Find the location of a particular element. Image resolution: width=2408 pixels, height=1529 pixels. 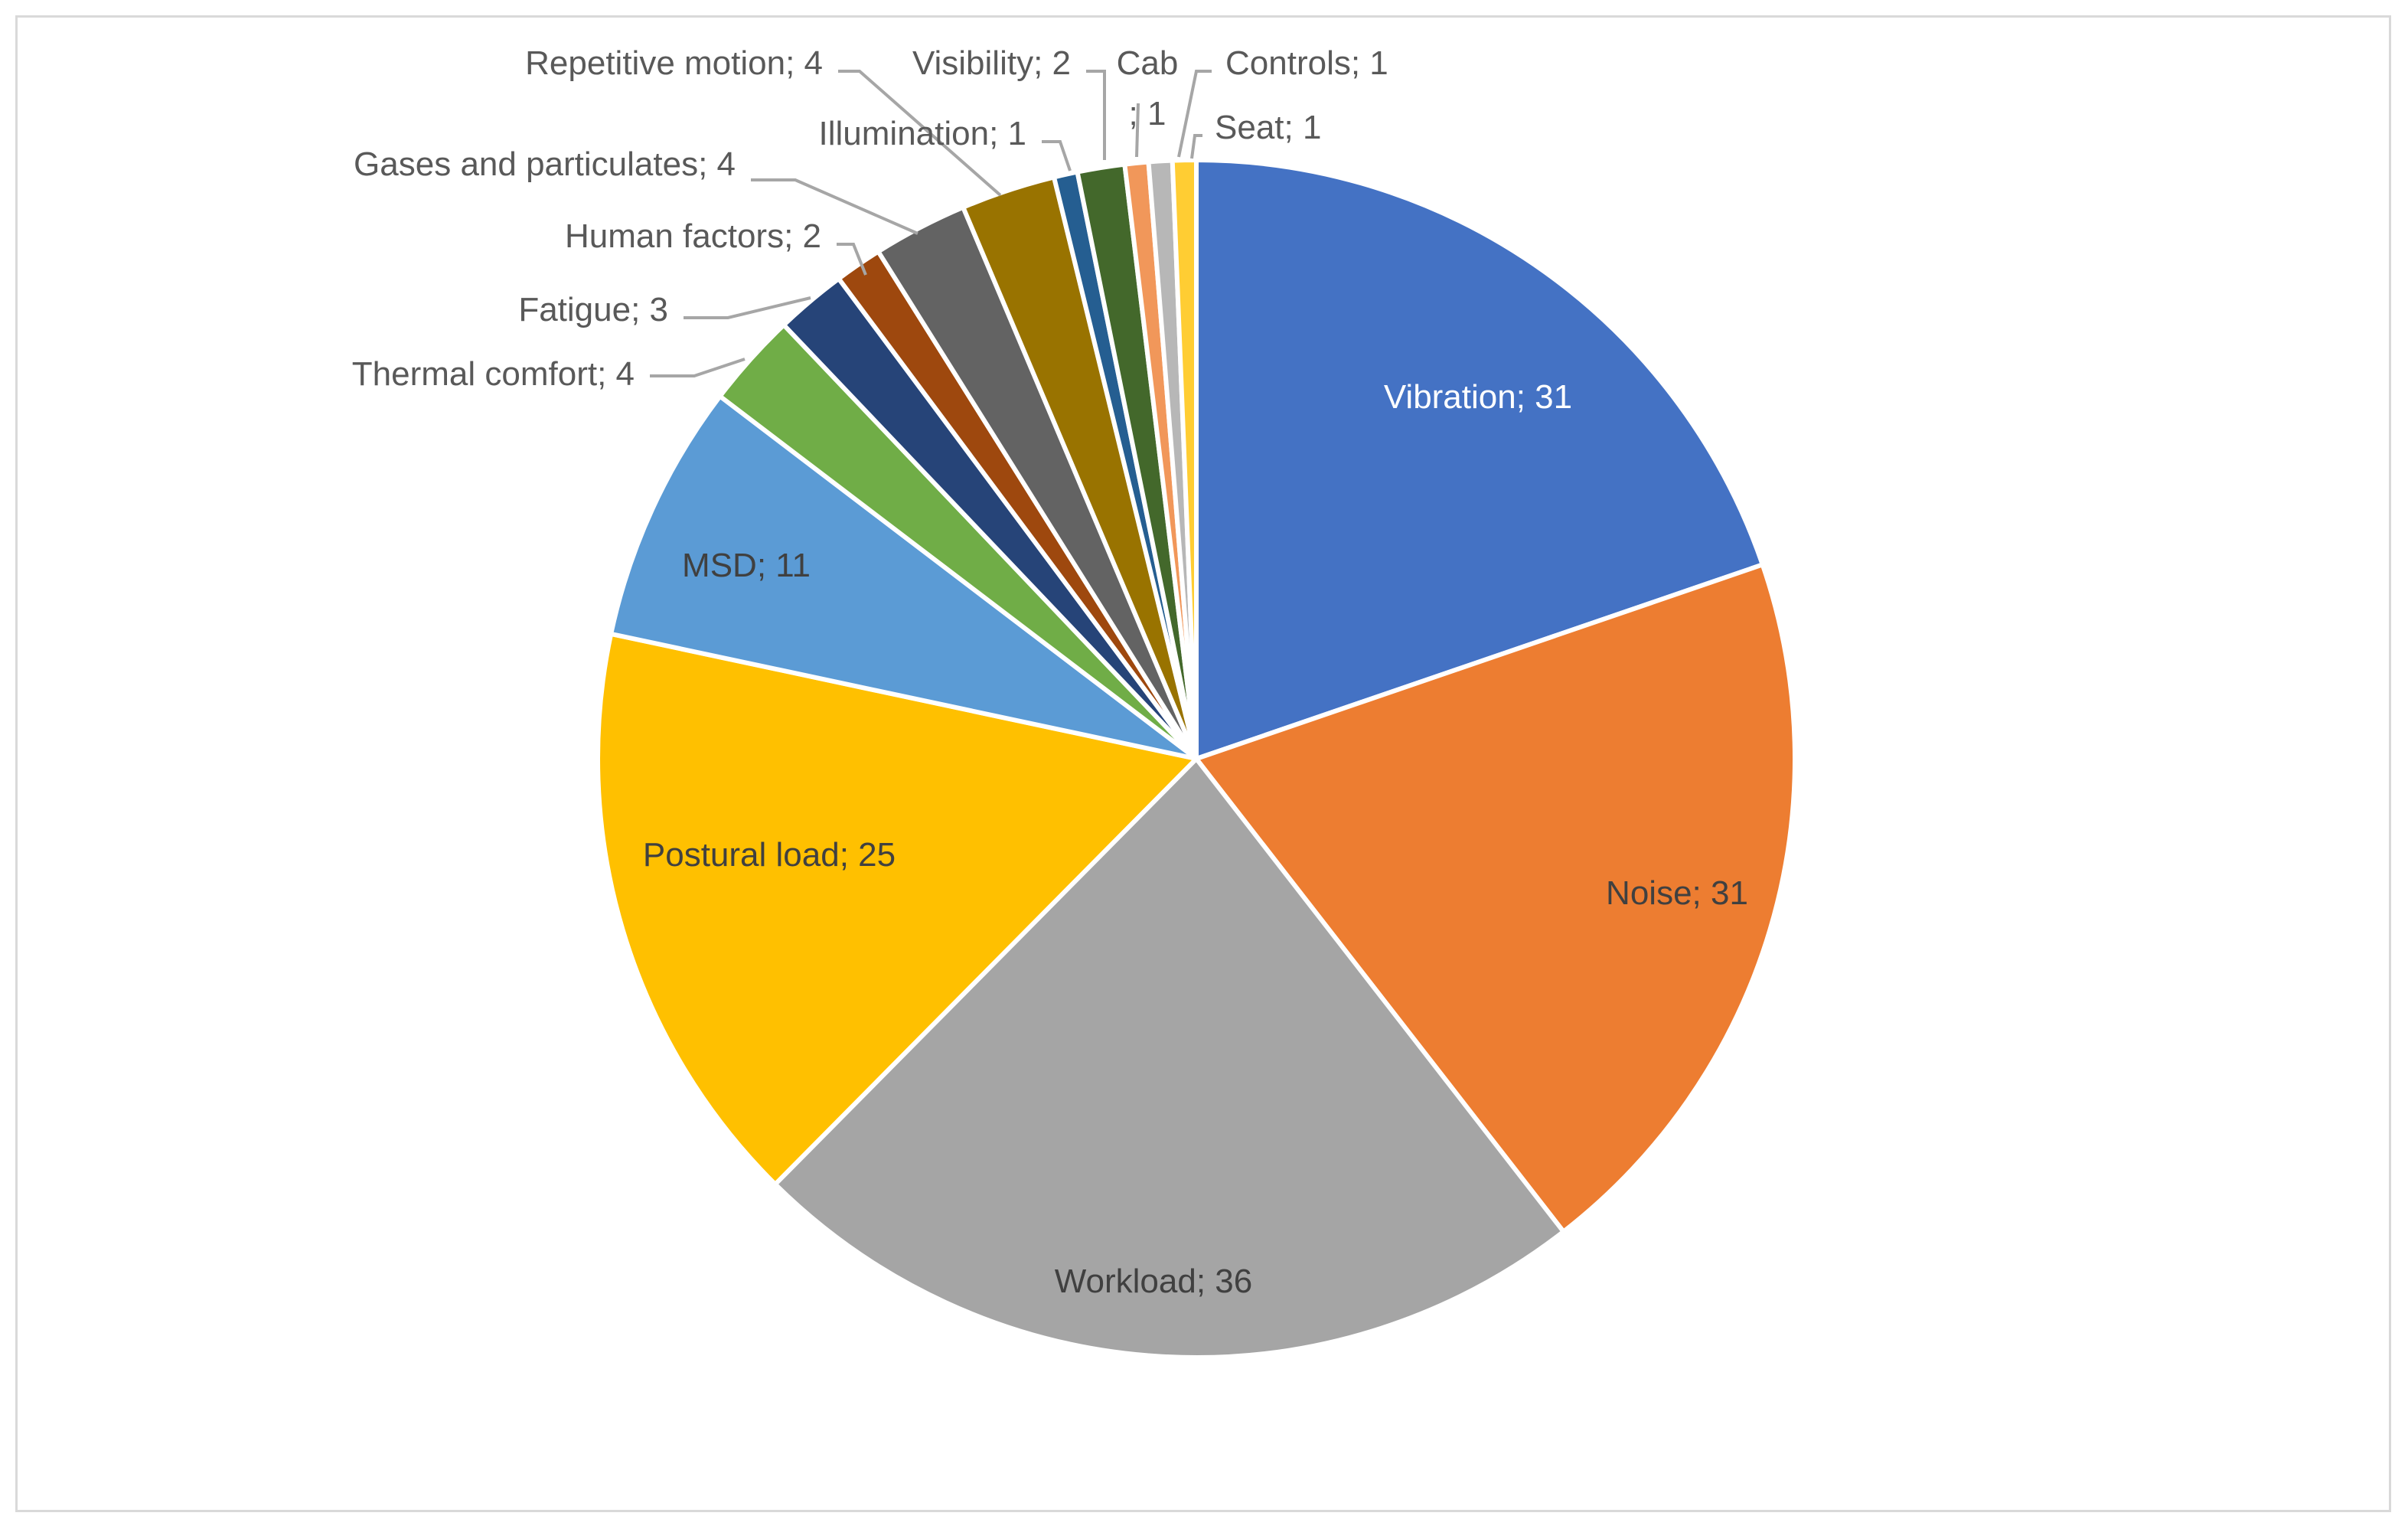

data-label-illumination: Illumination; 1 is located at coordinates (922, 133).